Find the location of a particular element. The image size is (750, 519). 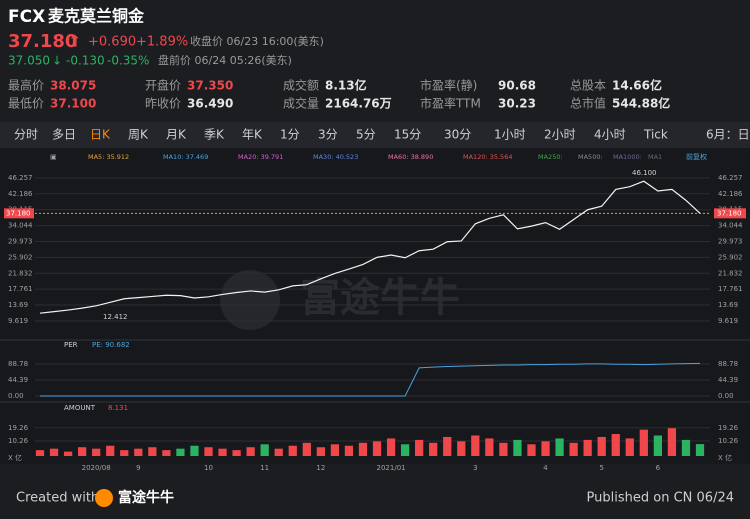

stat-value: 36.490 is located at coordinates (210, 104).